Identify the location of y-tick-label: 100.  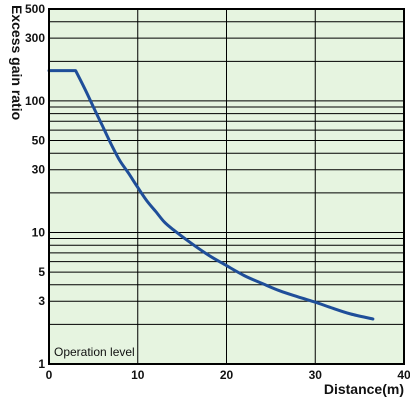
(35, 101).